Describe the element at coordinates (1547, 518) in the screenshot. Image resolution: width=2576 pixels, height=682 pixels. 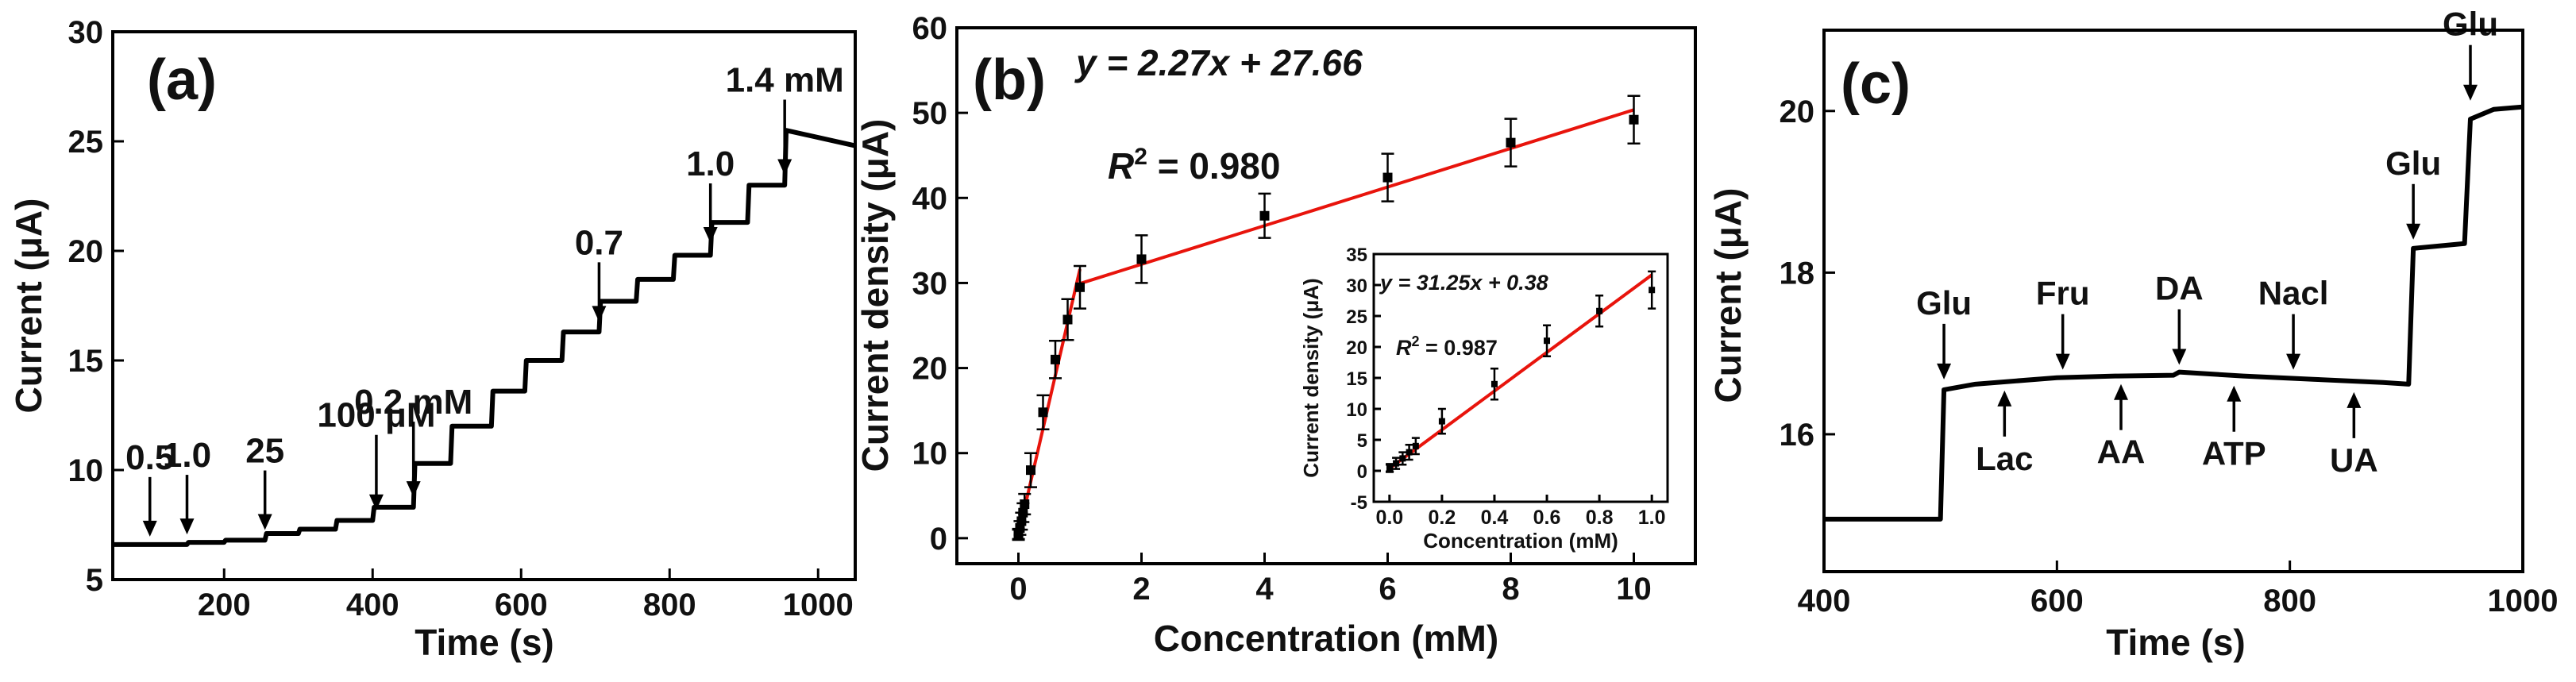
I see `inset-x-tick-label: 0.6` at that location.